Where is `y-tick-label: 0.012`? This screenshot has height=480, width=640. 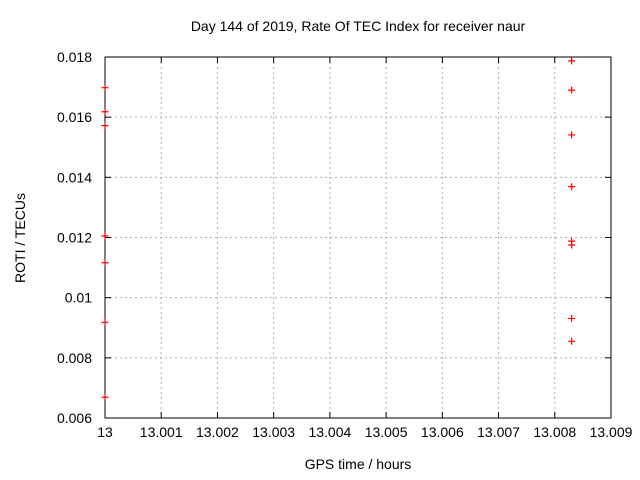 y-tick-label: 0.012 is located at coordinates (74, 238).